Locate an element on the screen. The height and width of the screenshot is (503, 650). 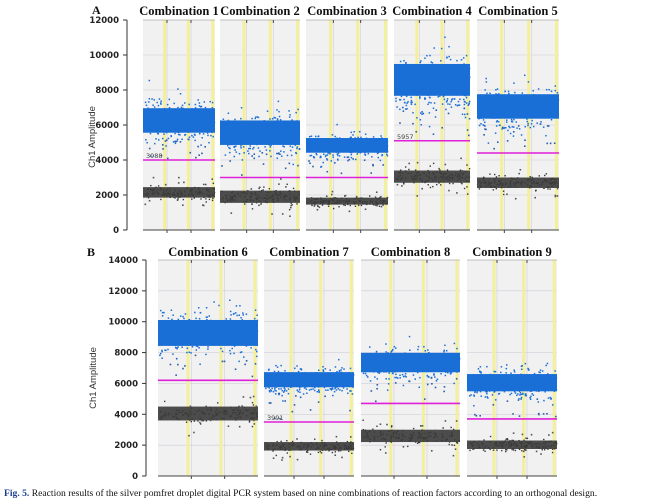
subplot-title: Combination 5 is located at coordinates (518, 11).